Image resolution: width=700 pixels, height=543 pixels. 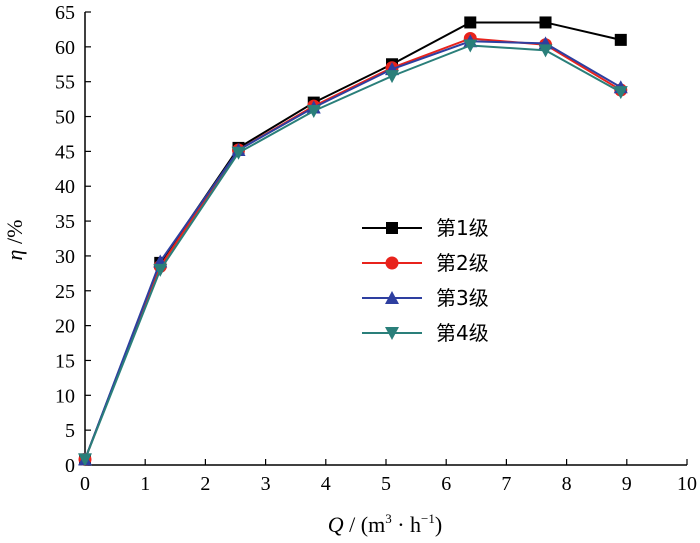 What do you see at coordinates (65, 327) in the screenshot?
I see `y-tick-label: 20` at bounding box center [65, 327].